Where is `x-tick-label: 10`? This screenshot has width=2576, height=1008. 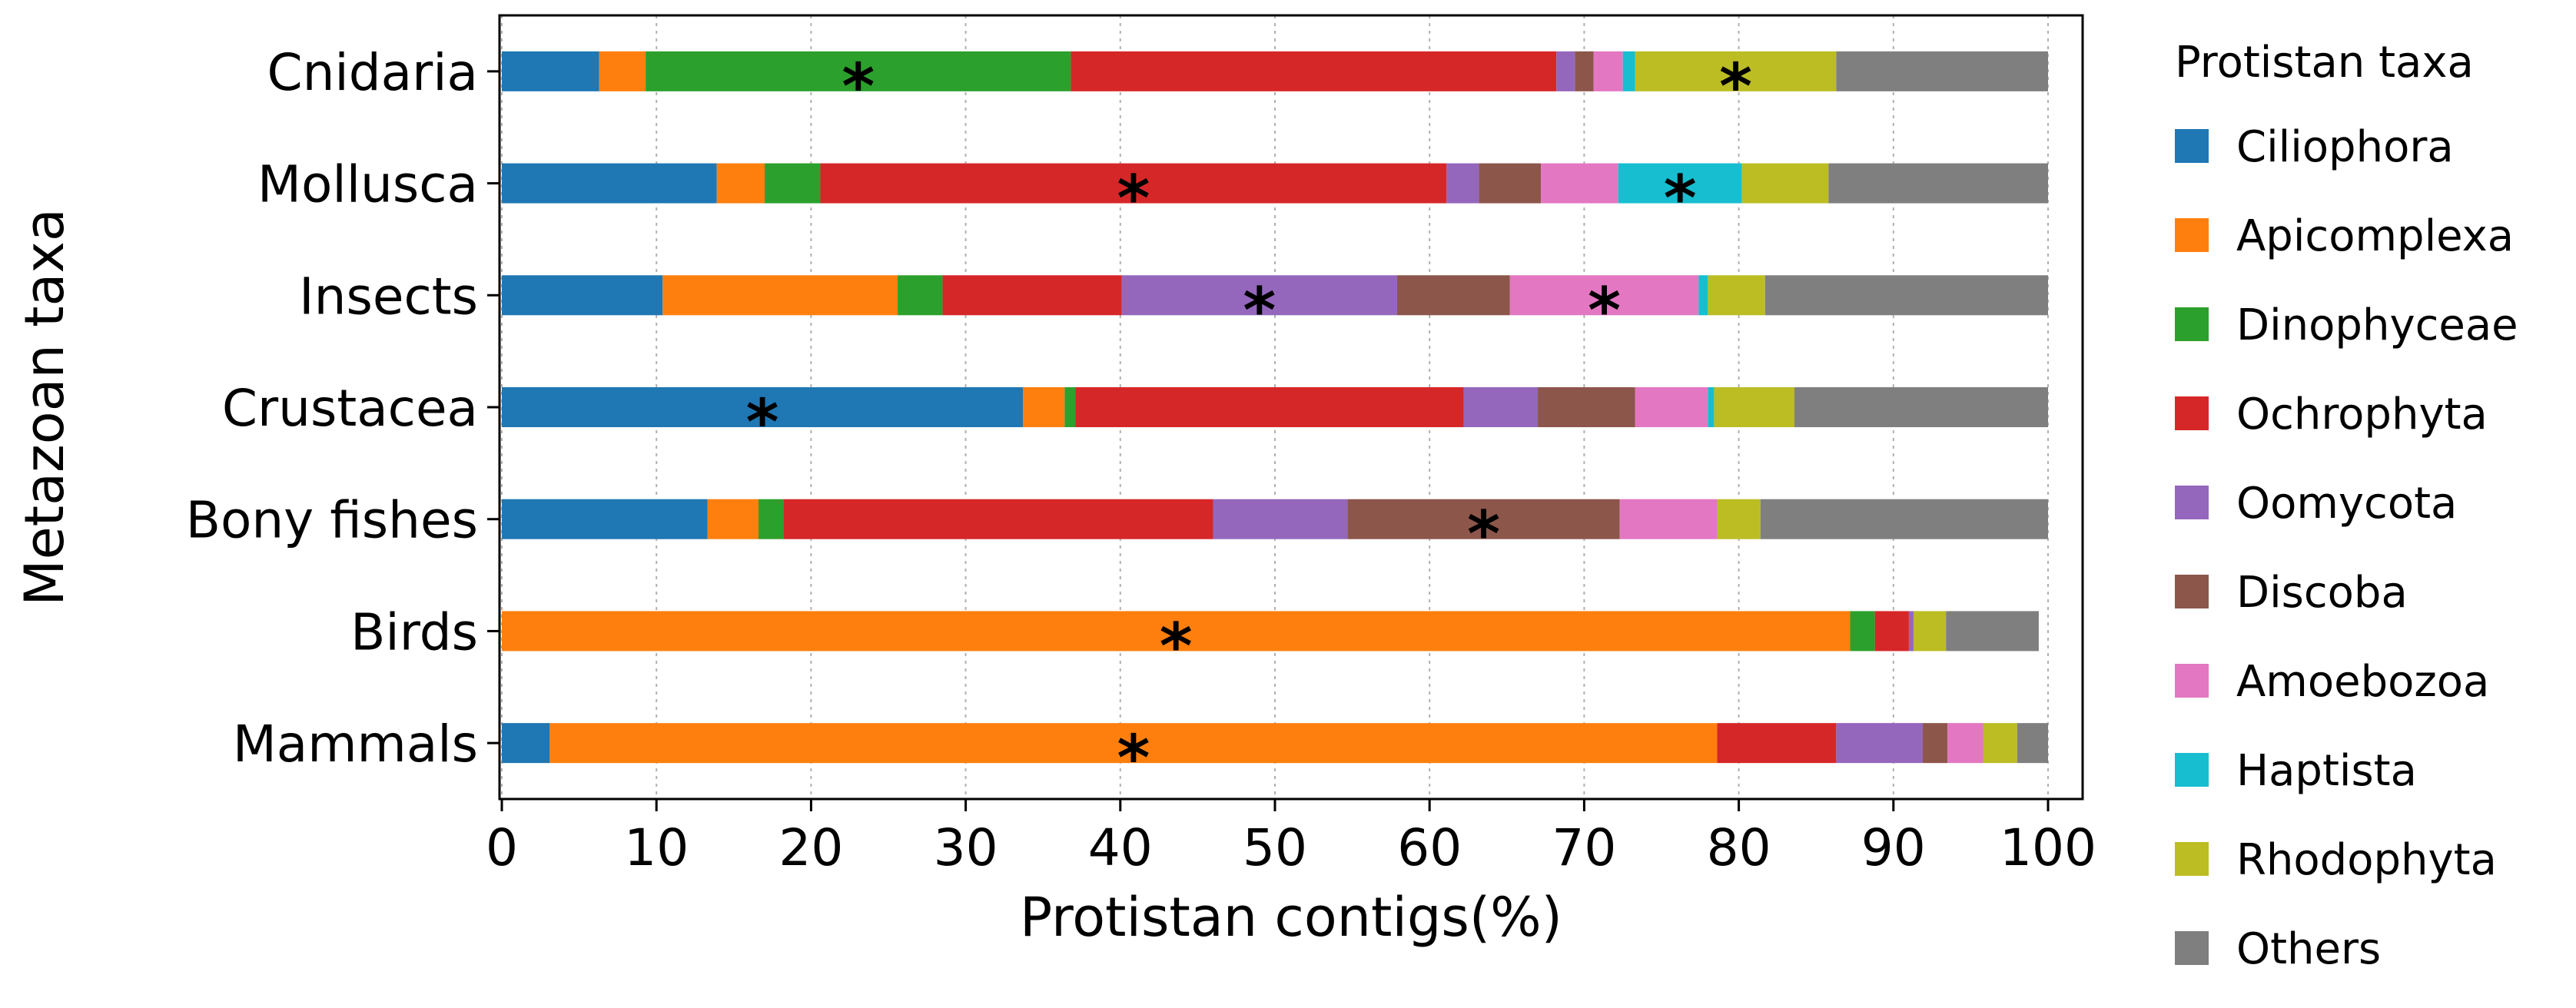 x-tick-label: 10 is located at coordinates (656, 847).